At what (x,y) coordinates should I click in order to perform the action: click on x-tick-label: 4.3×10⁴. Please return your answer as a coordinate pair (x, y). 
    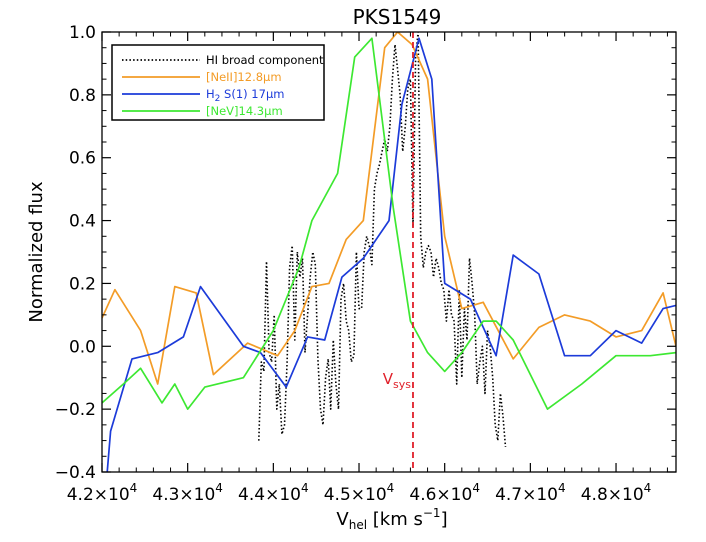
    Looking at the image, I should click on (187, 493).